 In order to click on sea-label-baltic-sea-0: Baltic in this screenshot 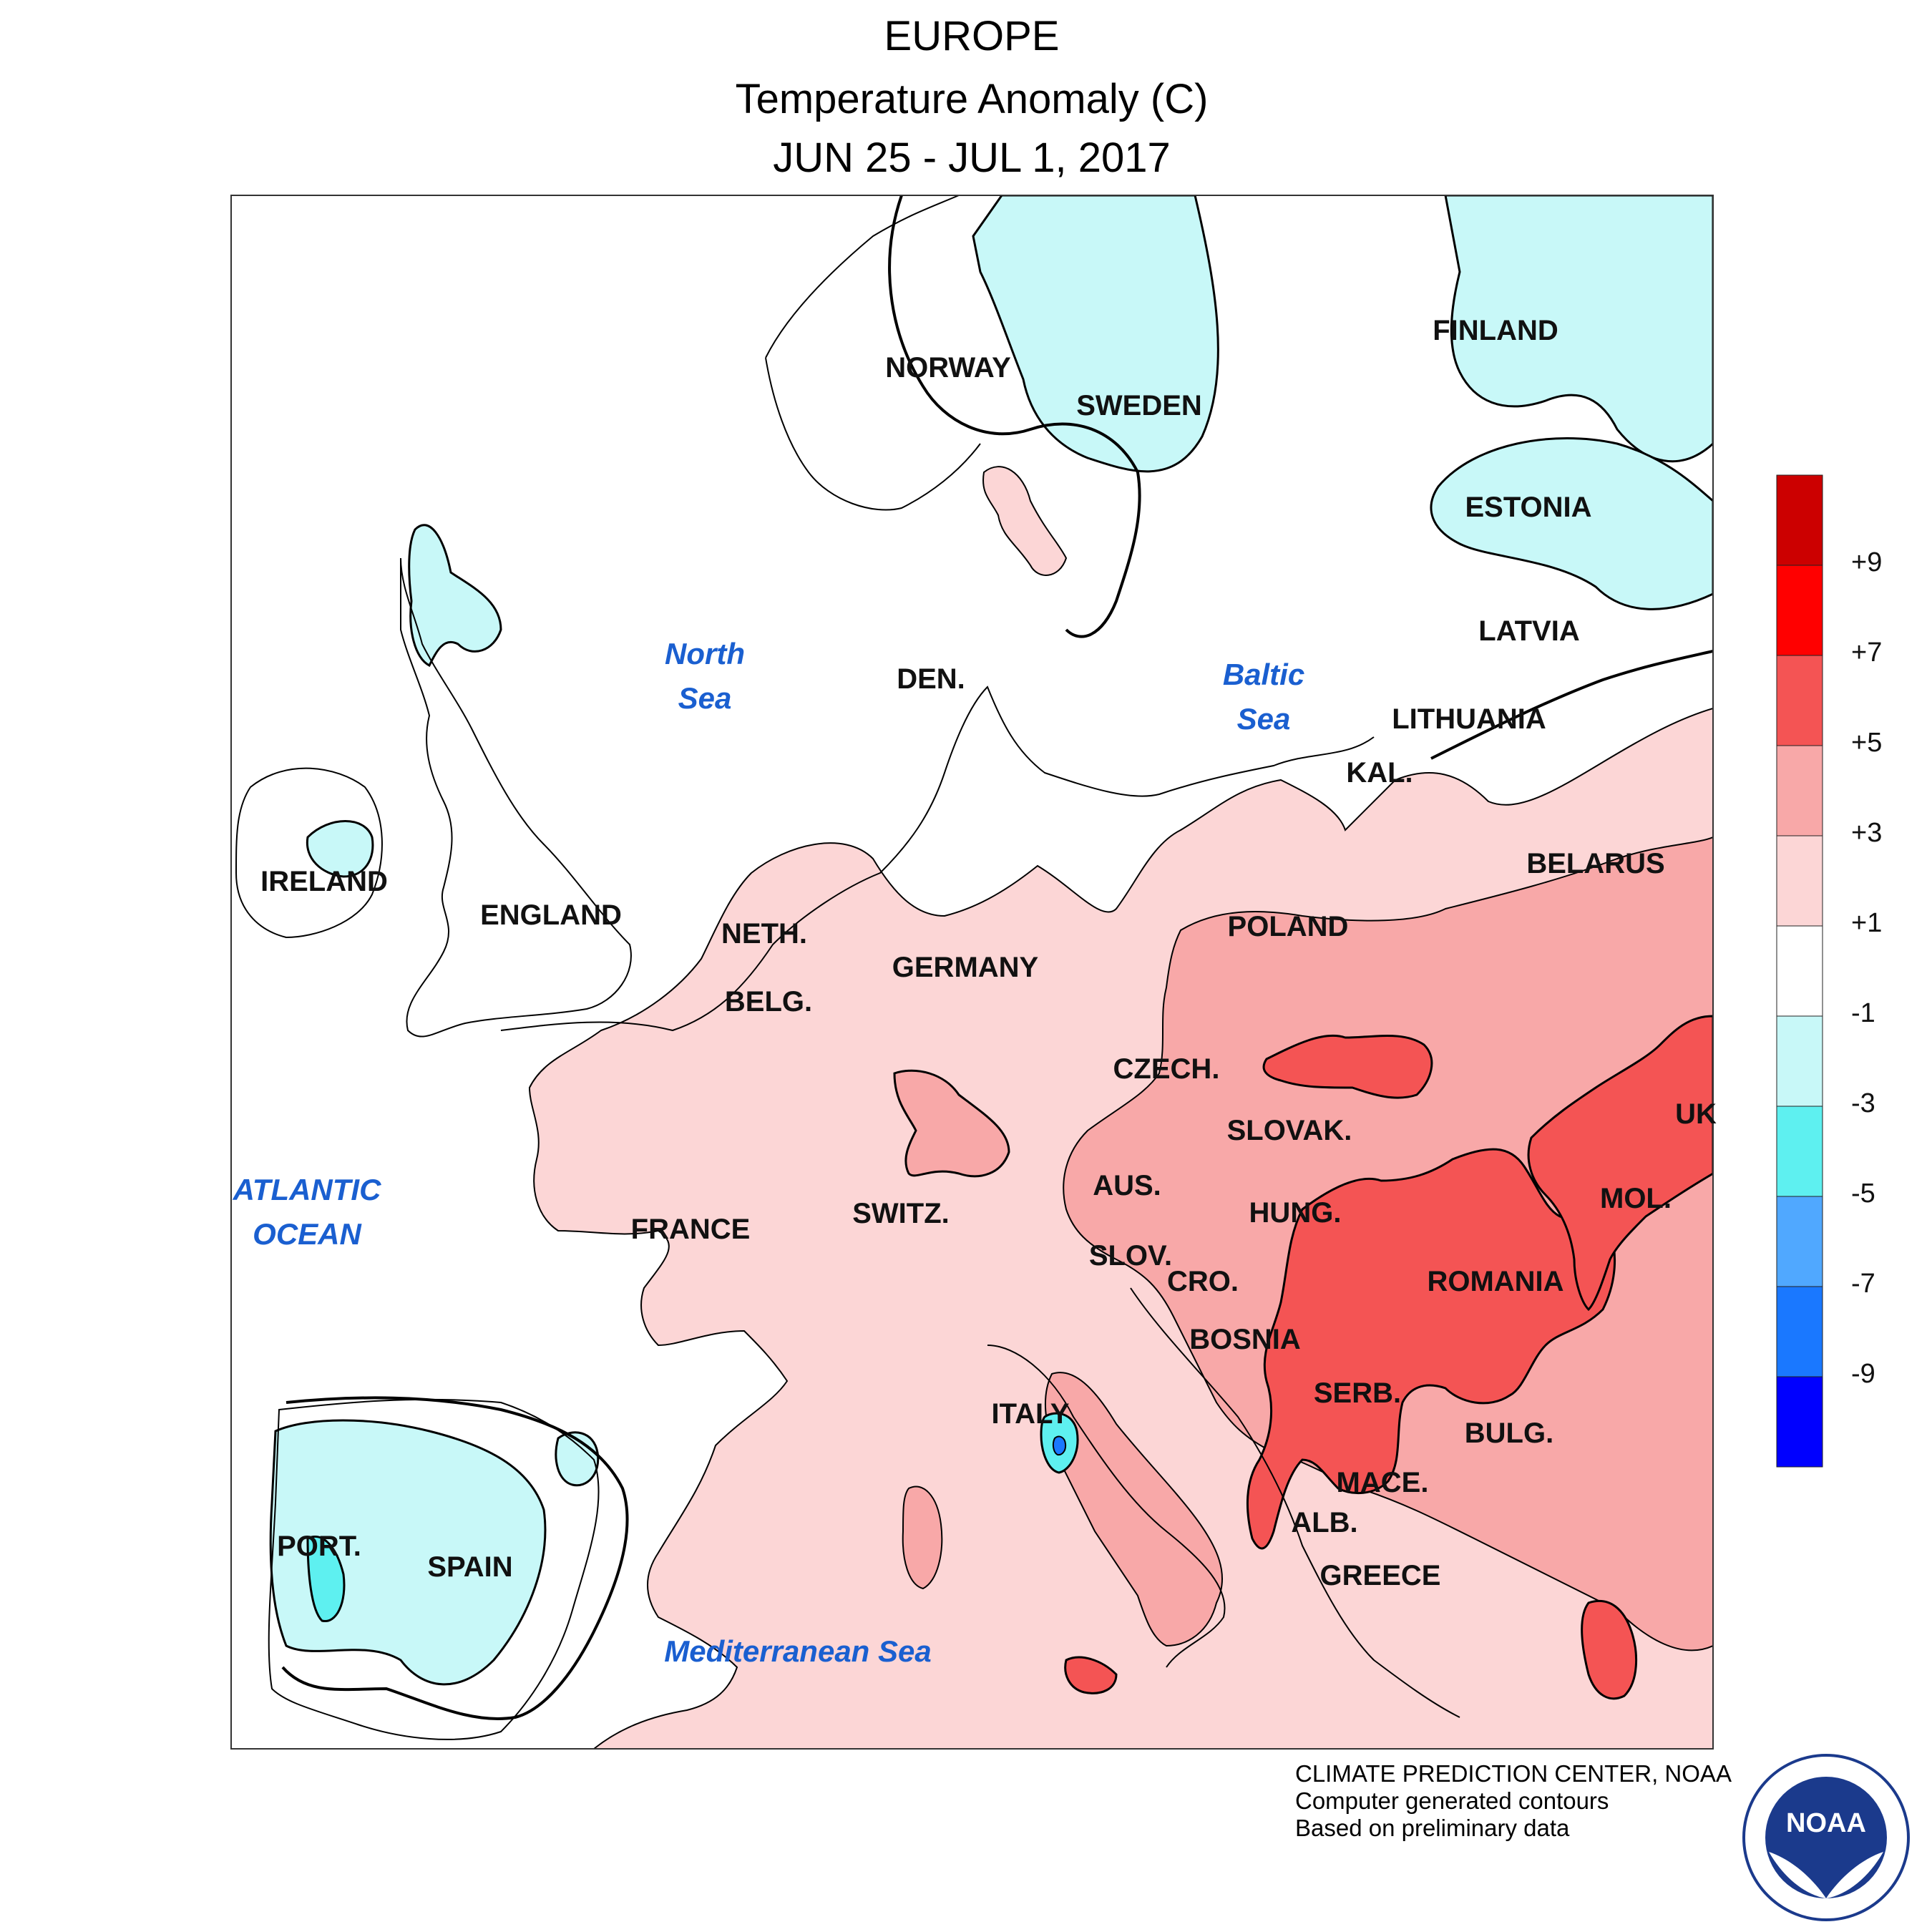, I will do `click(1263, 674)`.